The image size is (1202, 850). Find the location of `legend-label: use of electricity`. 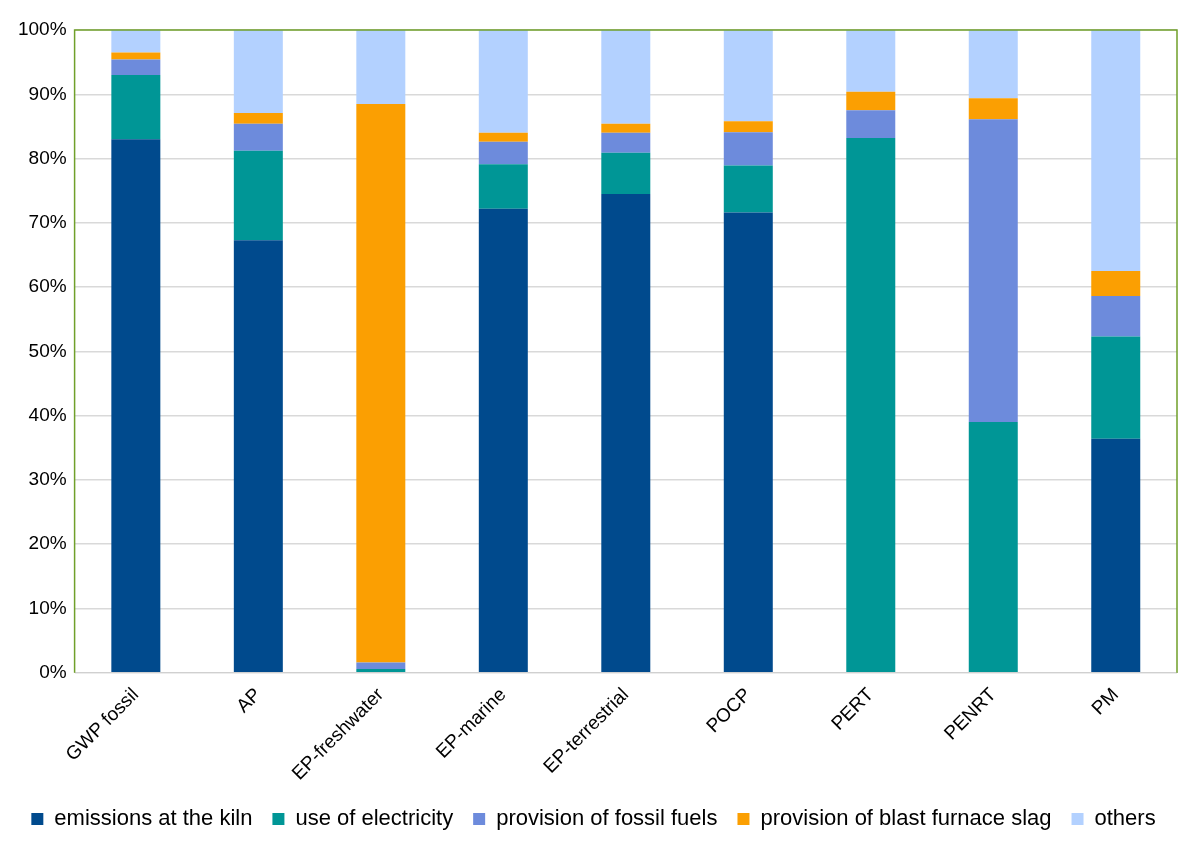

legend-label: use of electricity is located at coordinates (374, 818).